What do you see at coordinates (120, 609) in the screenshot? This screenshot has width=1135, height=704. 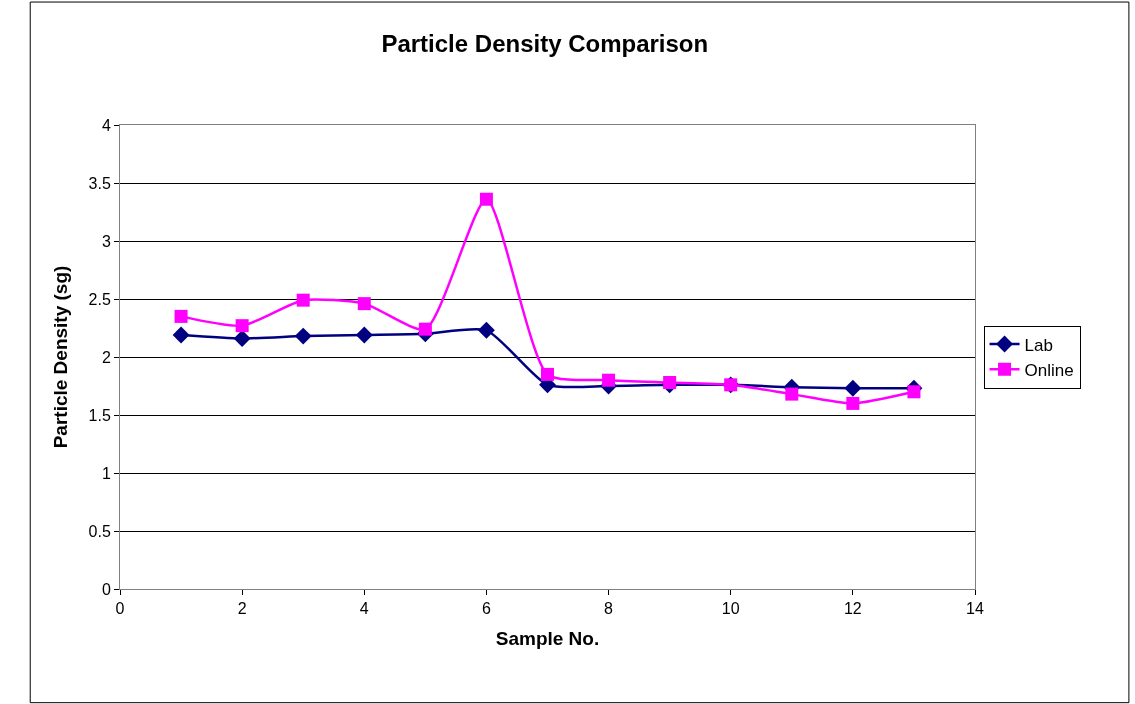 I see `x-tick-label: 0` at bounding box center [120, 609].